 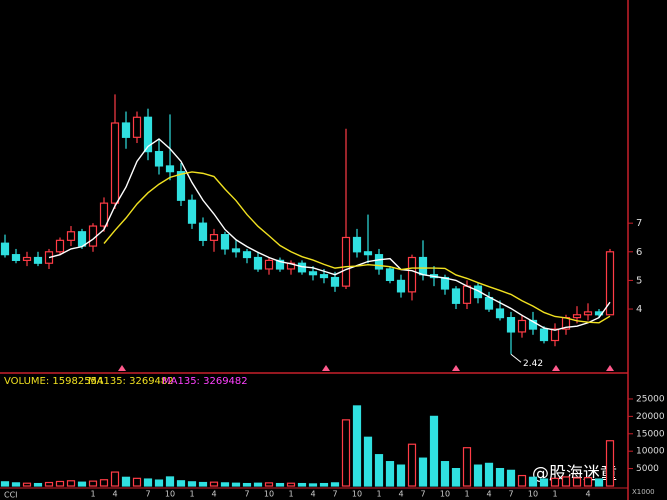 I want to click on volume-header: VOLUME: 15982554, so click(x=53, y=381).